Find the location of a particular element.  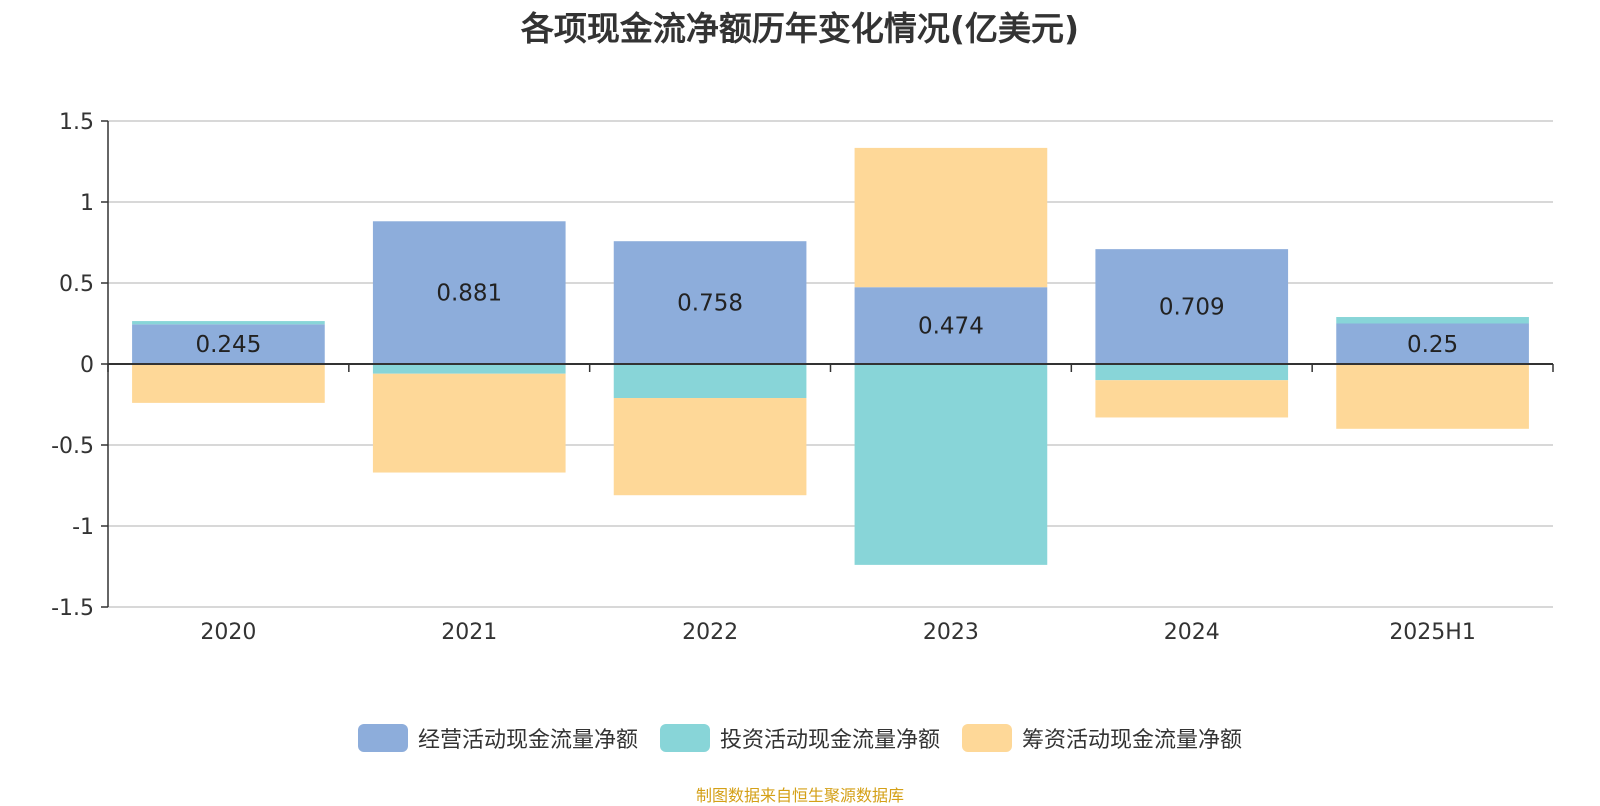

bar-2-2020 is located at coordinates (228, 383).